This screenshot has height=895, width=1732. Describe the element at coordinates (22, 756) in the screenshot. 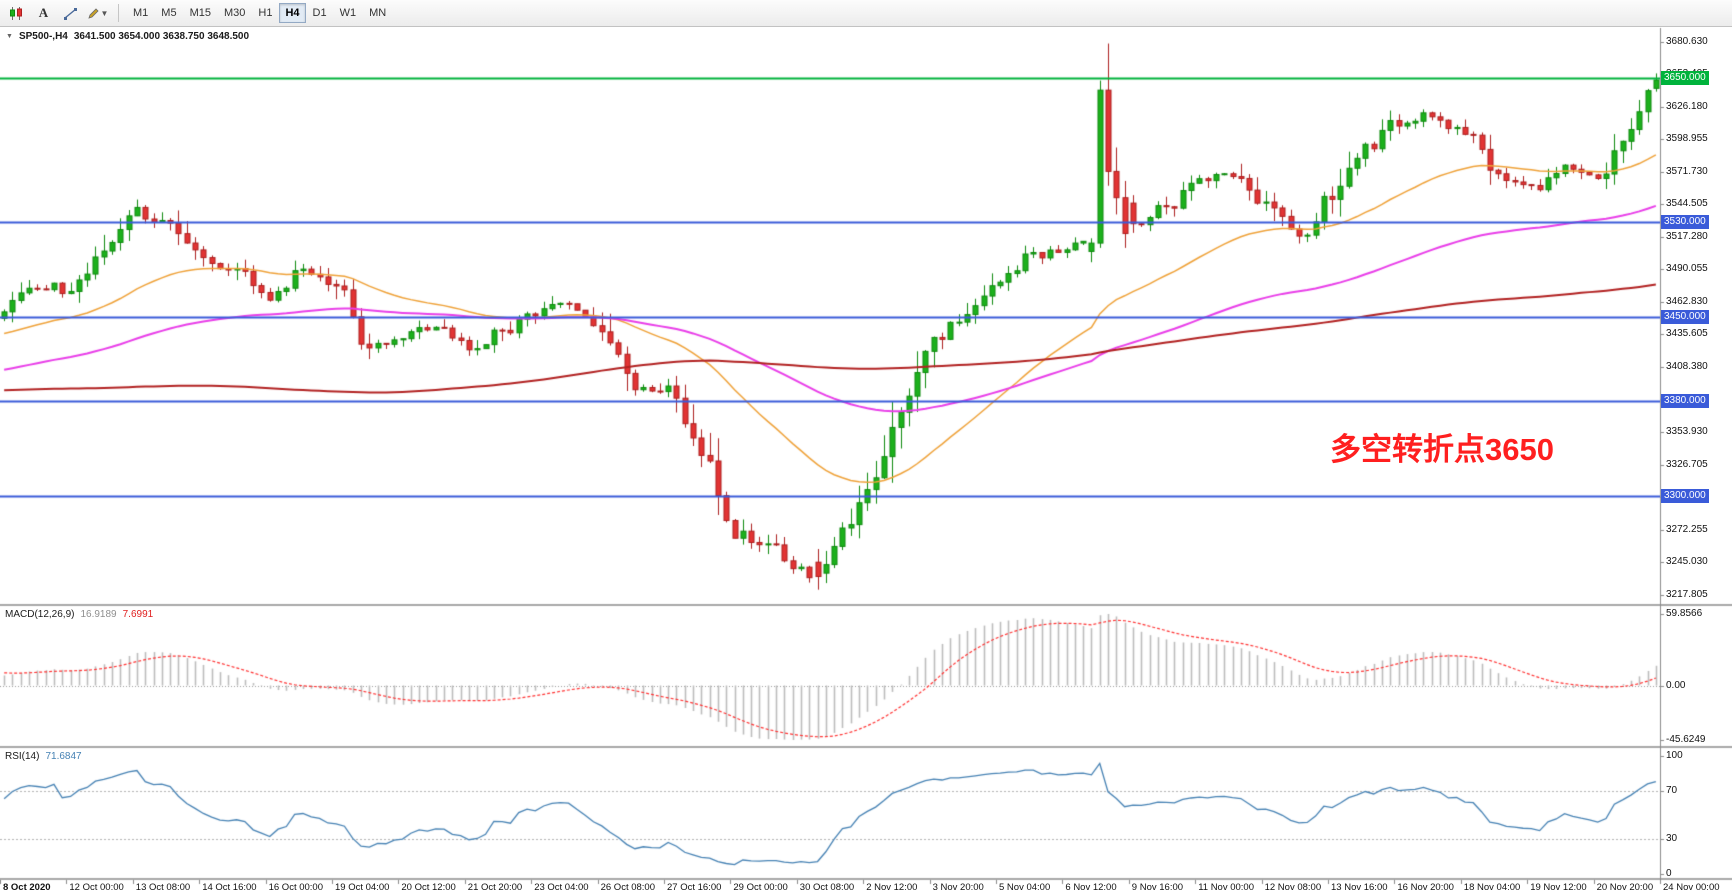

I see `rsi-label: RSI(14)` at that location.